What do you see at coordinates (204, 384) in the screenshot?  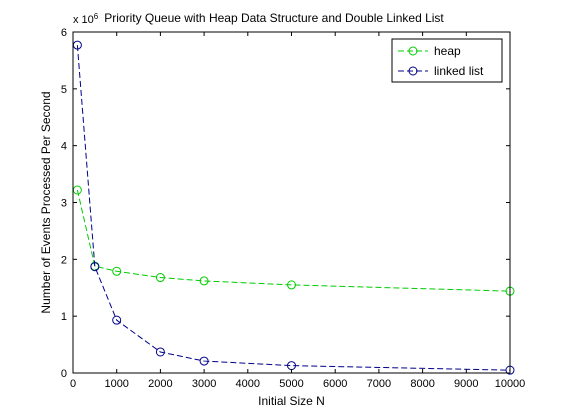 I see `x-tick-label: 3000` at bounding box center [204, 384].